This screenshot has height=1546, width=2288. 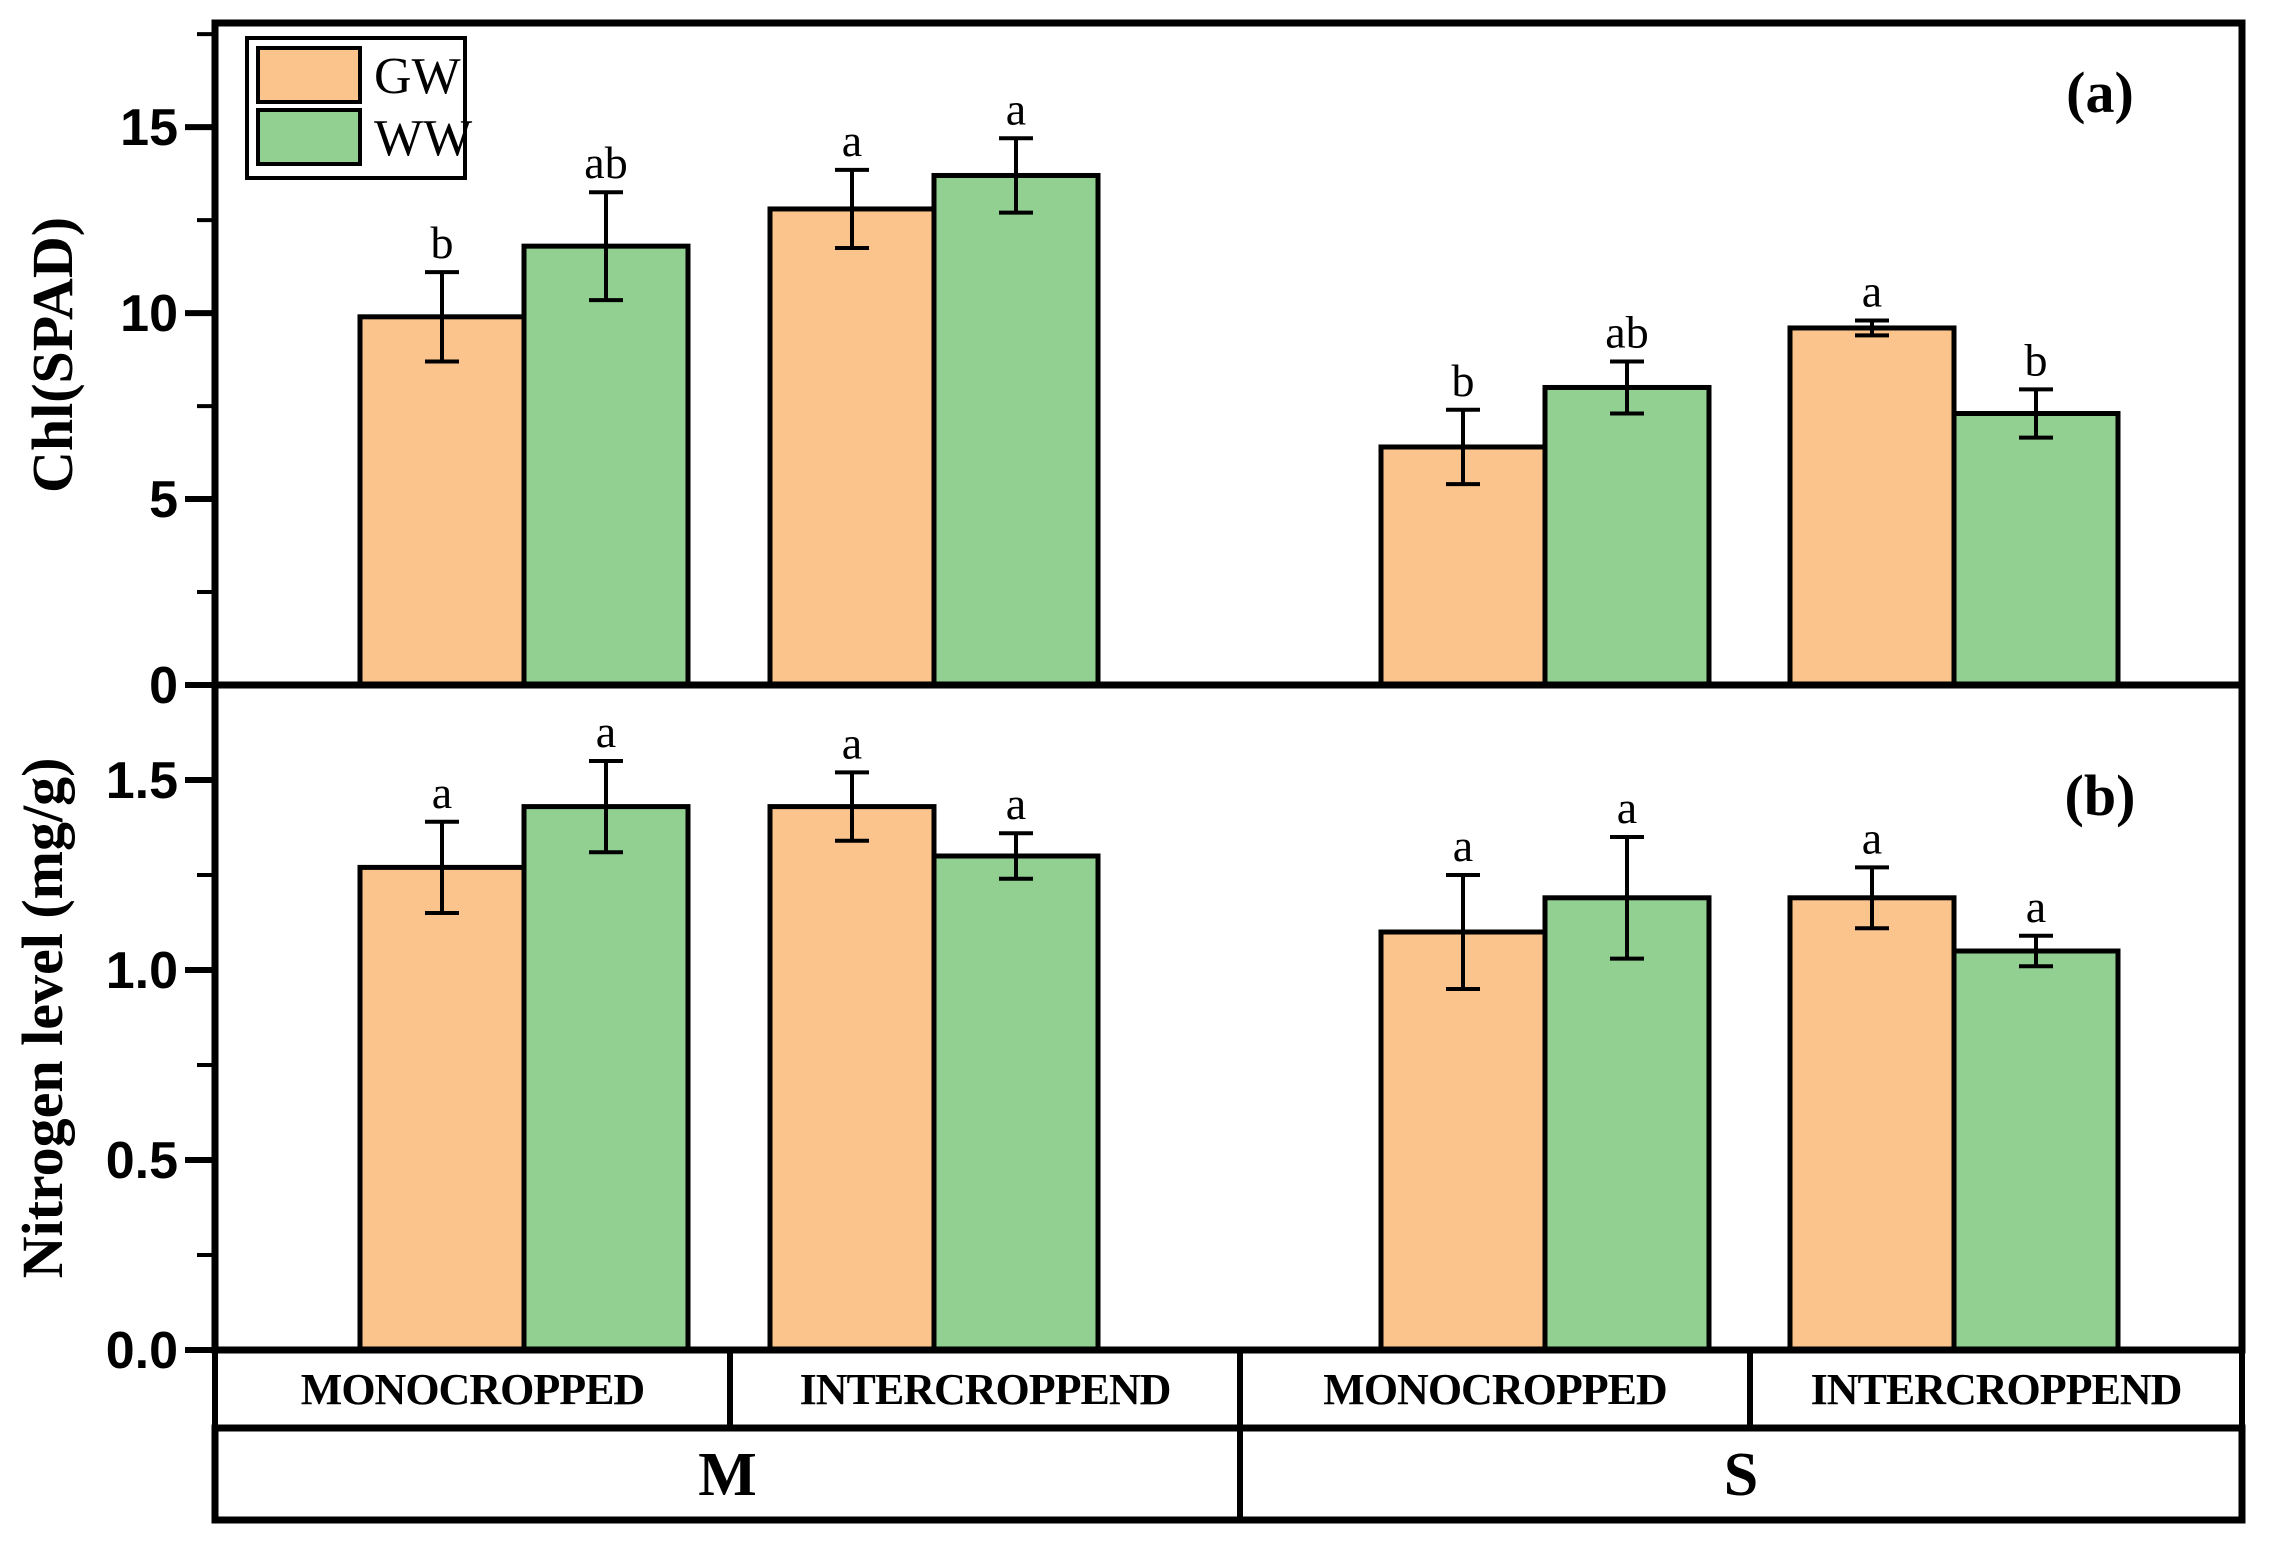 What do you see at coordinates (1016, 803) in the screenshot?
I see `sig-letter-b-ww-1: a` at bounding box center [1016, 803].